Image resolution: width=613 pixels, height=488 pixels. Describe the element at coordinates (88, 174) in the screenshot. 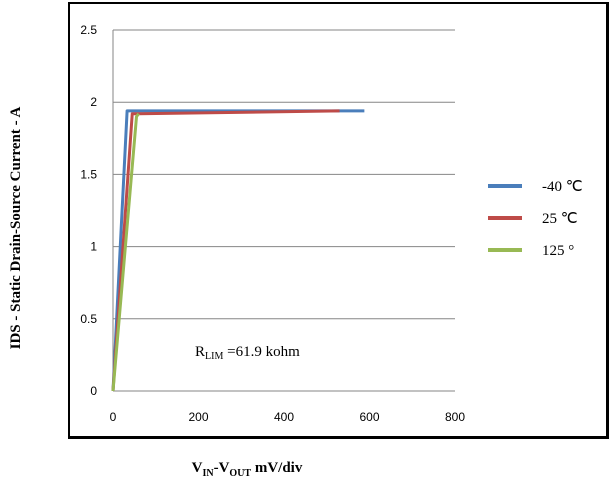

I see `y-tick-label: 1.5` at that location.